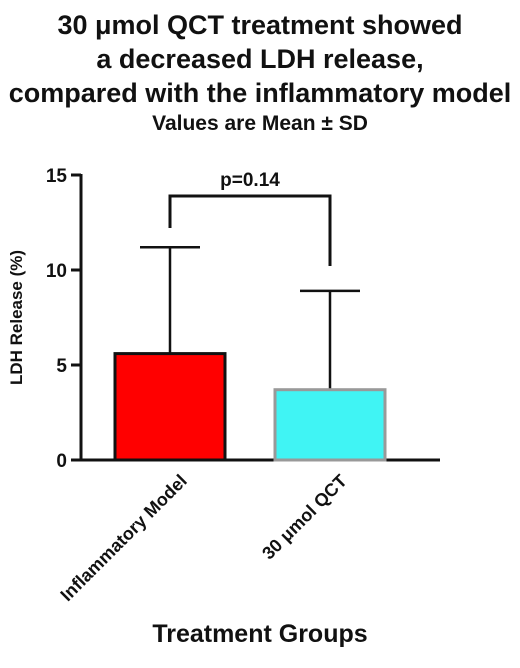 Image resolution: width=520 pixels, height=668 pixels. What do you see at coordinates (250, 230) in the screenshot?
I see `significance-bracket` at bounding box center [250, 230].